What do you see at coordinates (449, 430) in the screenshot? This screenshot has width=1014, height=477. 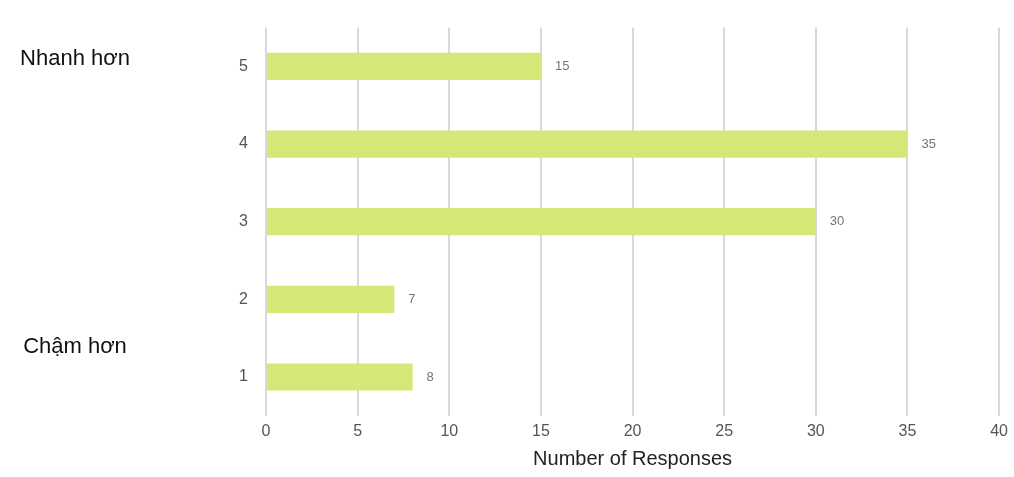 I see `x-tick-label: 10` at bounding box center [449, 430].